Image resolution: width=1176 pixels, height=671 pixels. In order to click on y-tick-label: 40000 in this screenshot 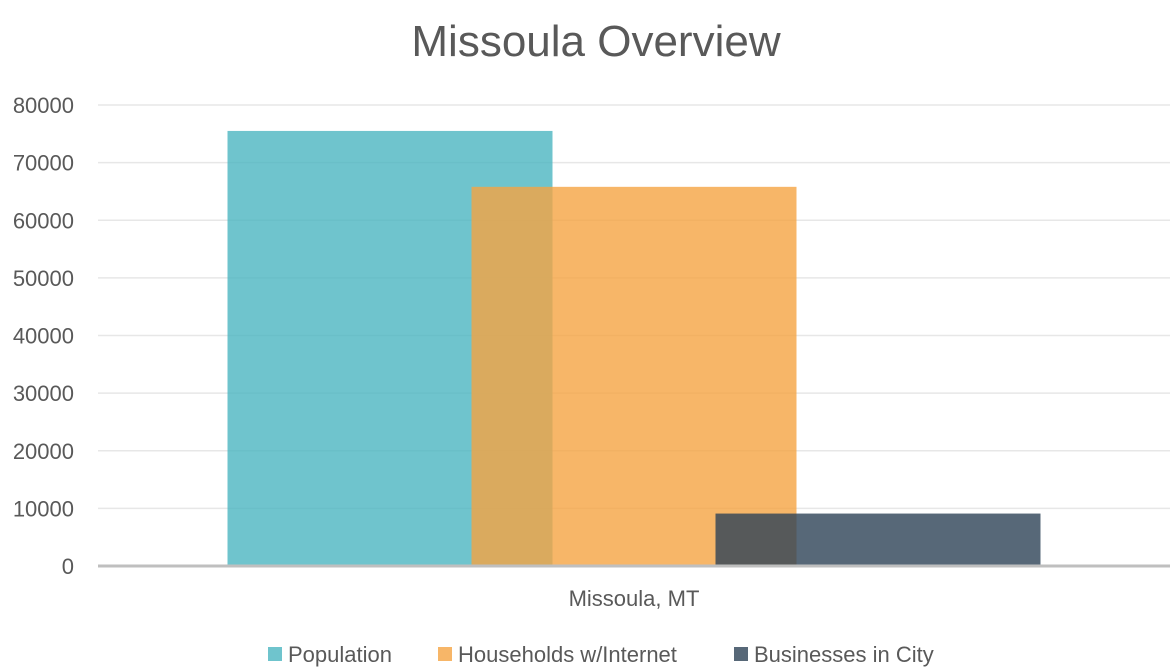, I will do `click(43, 336)`.